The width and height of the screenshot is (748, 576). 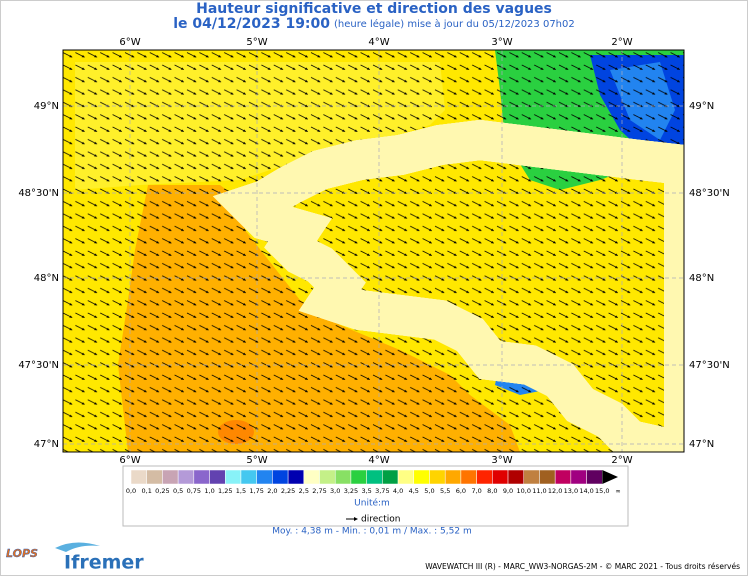 What do you see at coordinates (602, 491) in the screenshot?
I see `colorbar-label: 15,0` at bounding box center [602, 491].